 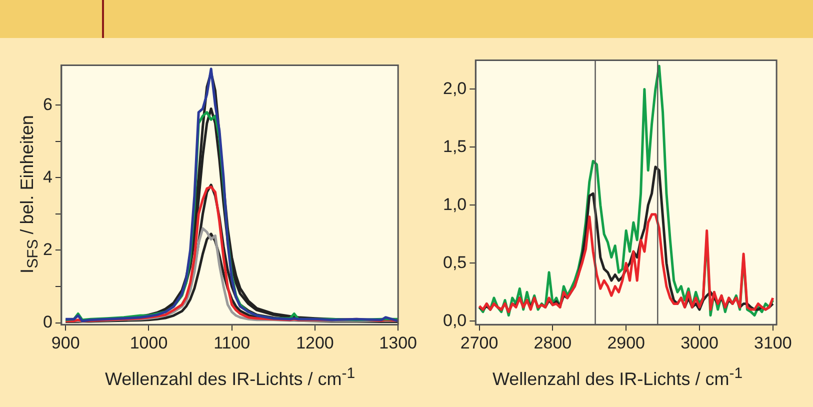 What do you see at coordinates (479, 342) in the screenshot?
I see `x-tick-label: 2700` at bounding box center [479, 342].